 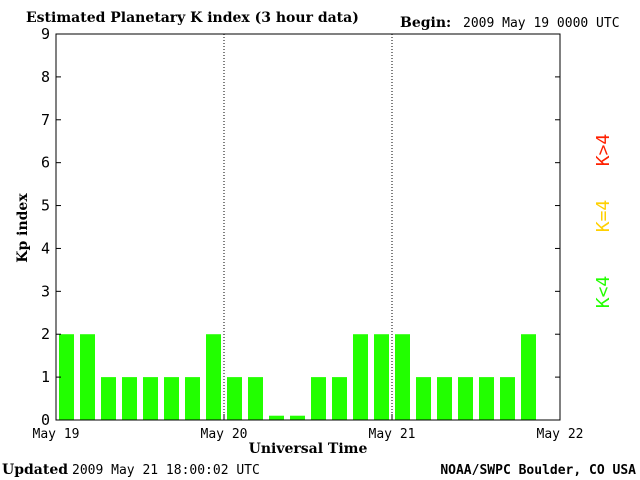 I want to click on y-tick-label: 9, so click(x=45, y=34).